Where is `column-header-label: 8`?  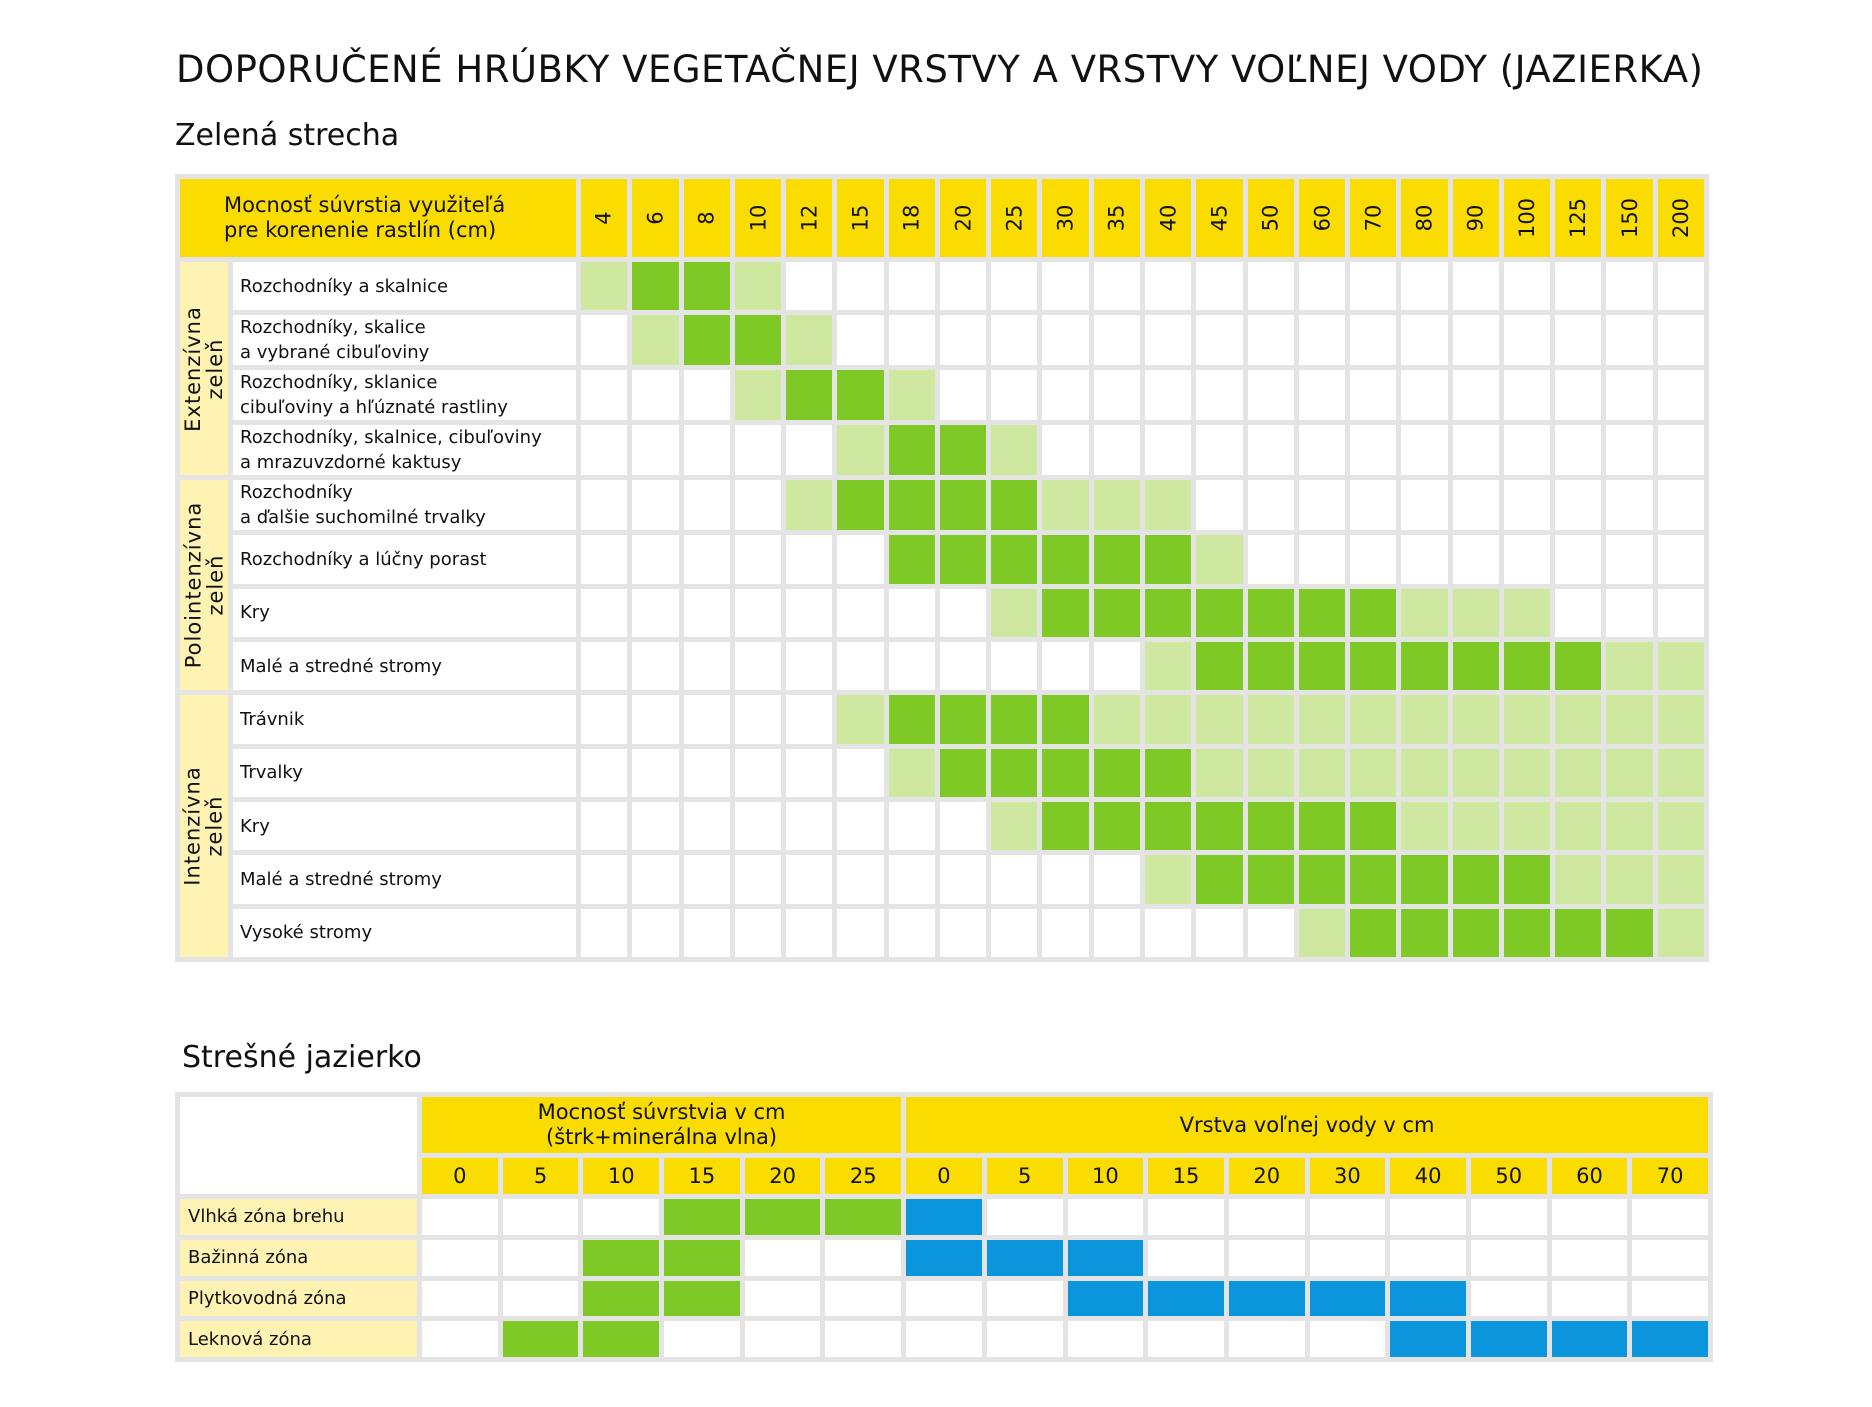 column-header-label: 8 is located at coordinates (706, 218).